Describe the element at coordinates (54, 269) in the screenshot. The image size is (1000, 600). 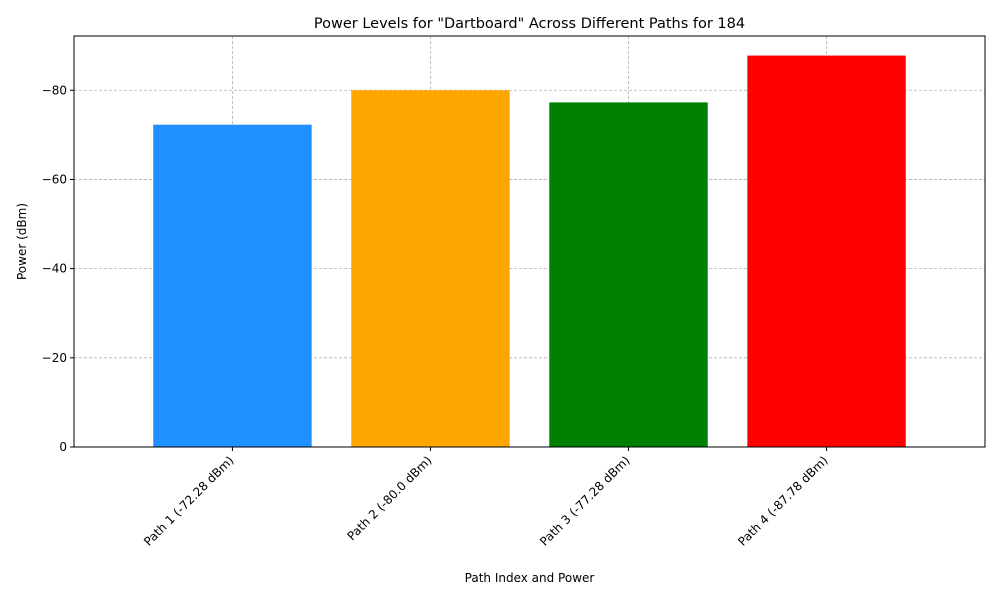
I see `y-tick-label: −40` at that location.